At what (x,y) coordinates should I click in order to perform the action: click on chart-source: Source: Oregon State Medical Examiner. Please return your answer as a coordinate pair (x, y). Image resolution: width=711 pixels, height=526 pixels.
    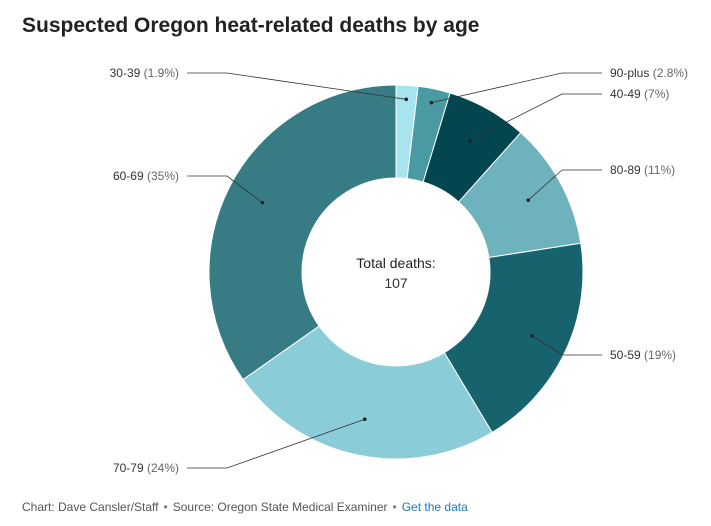
    Looking at the image, I should click on (280, 507).